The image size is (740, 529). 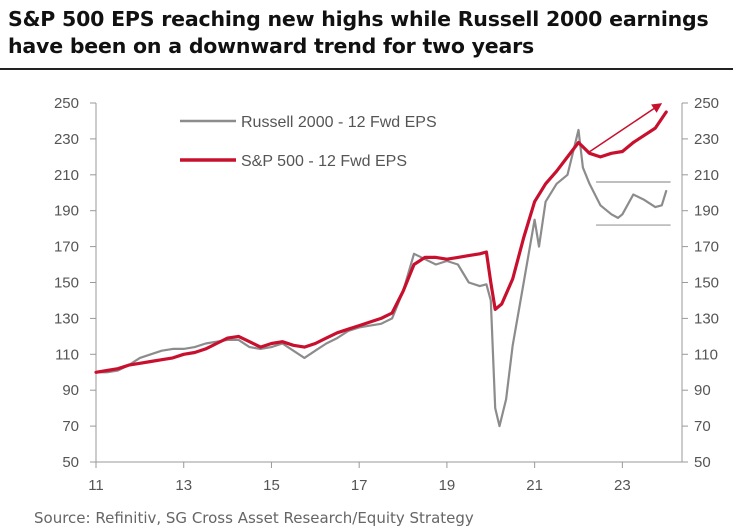 What do you see at coordinates (624, 128) in the screenshot?
I see `trend-up-arrow` at bounding box center [624, 128].